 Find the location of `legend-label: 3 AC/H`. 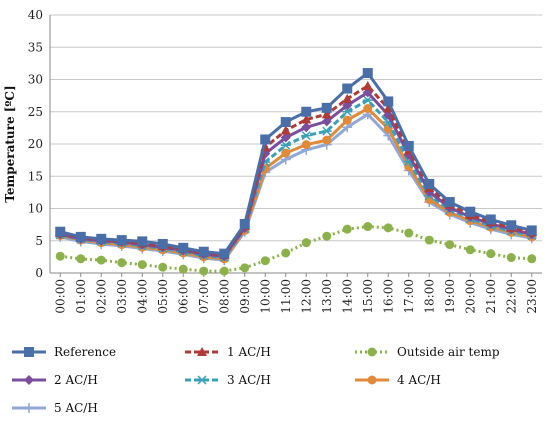

legend-label: 3 AC/H is located at coordinates (249, 380).